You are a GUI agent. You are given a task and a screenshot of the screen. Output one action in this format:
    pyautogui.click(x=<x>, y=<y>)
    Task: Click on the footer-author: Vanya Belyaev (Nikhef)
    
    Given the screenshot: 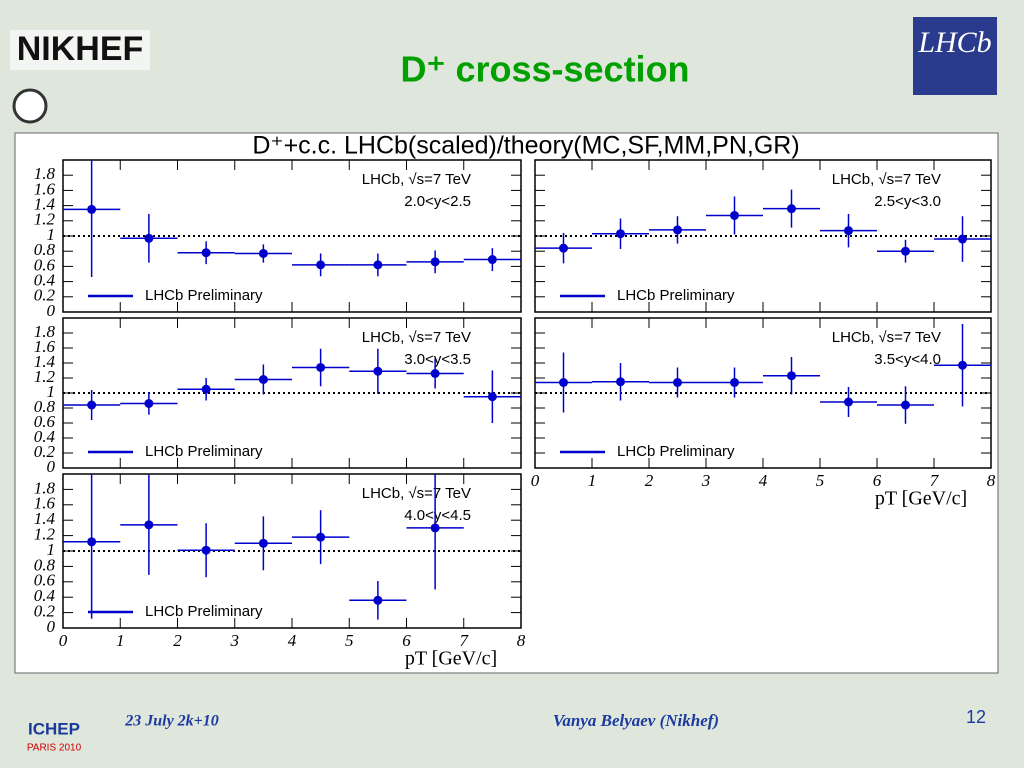 What is the action you would take?
    pyautogui.click(x=636, y=720)
    